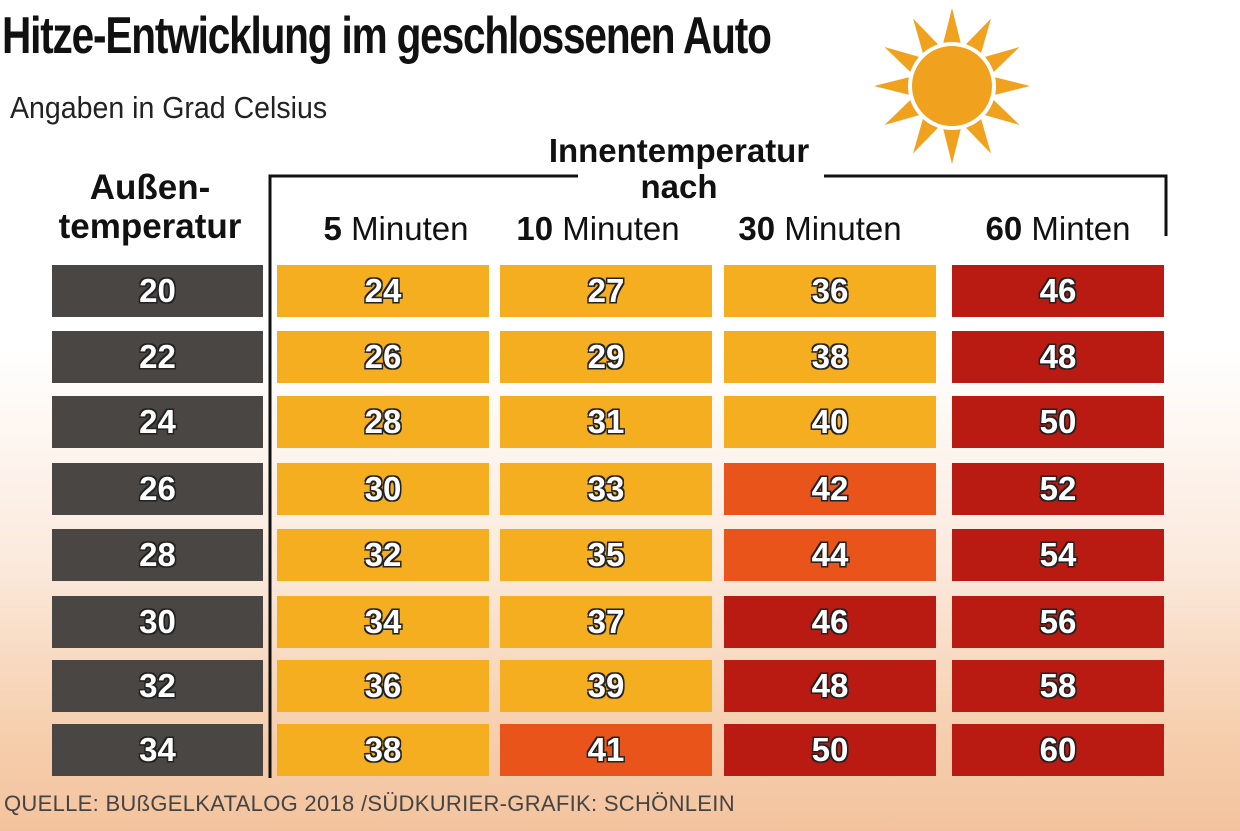 The image size is (1240, 831). What do you see at coordinates (383, 291) in the screenshot?
I see `inside-temperature-cell: 24` at bounding box center [383, 291].